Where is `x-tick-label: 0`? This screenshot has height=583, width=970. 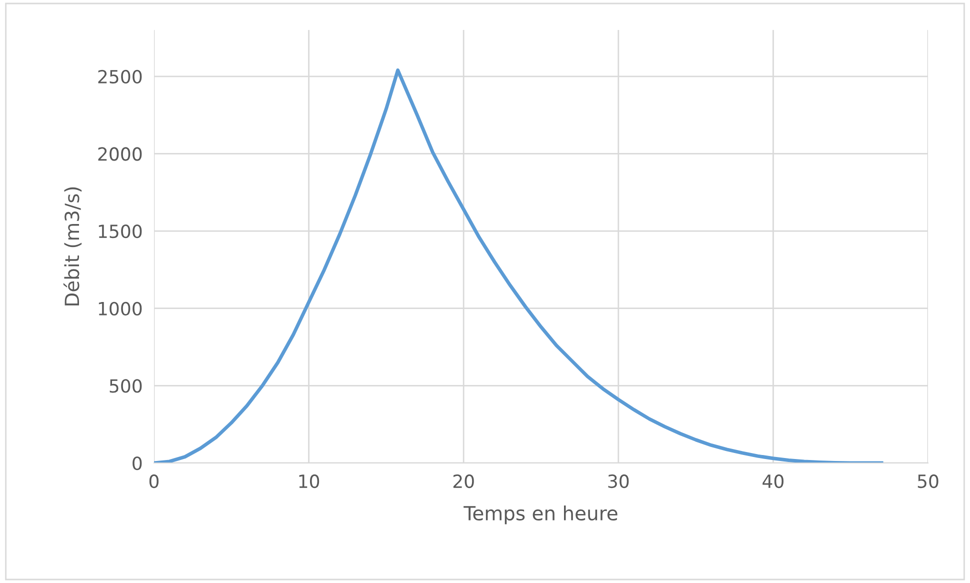 x-tick-label: 0 is located at coordinates (154, 481).